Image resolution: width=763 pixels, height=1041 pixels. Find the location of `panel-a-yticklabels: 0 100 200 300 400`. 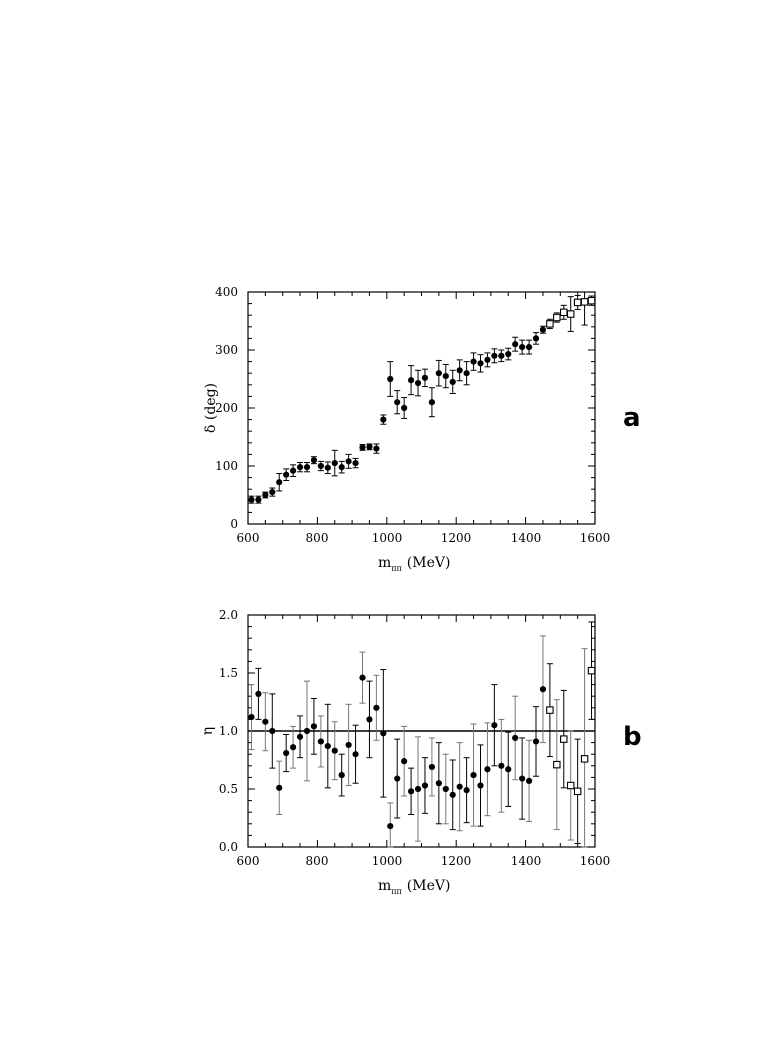

panel-a-yticklabels: 0 100 200 300 400 is located at coordinates (226, 408).